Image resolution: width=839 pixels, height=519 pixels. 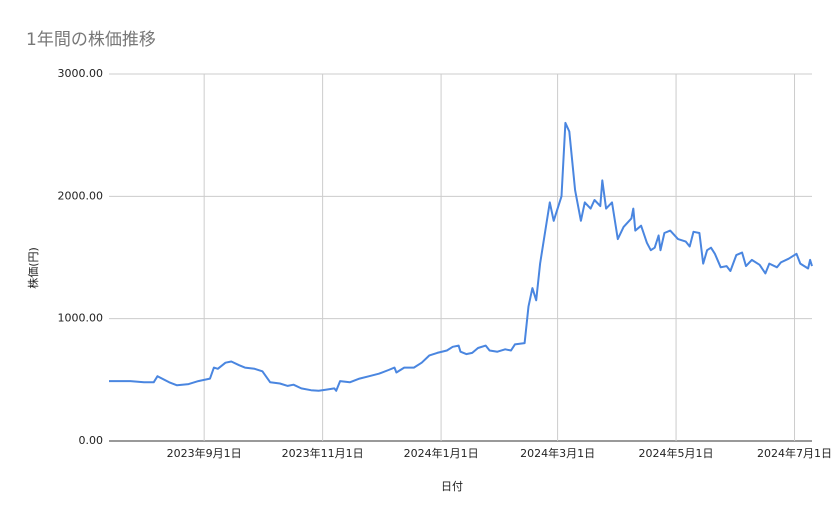 What do you see at coordinates (204, 453) in the screenshot?
I see `x-tick-label: 2023年9月1日` at bounding box center [204, 453].